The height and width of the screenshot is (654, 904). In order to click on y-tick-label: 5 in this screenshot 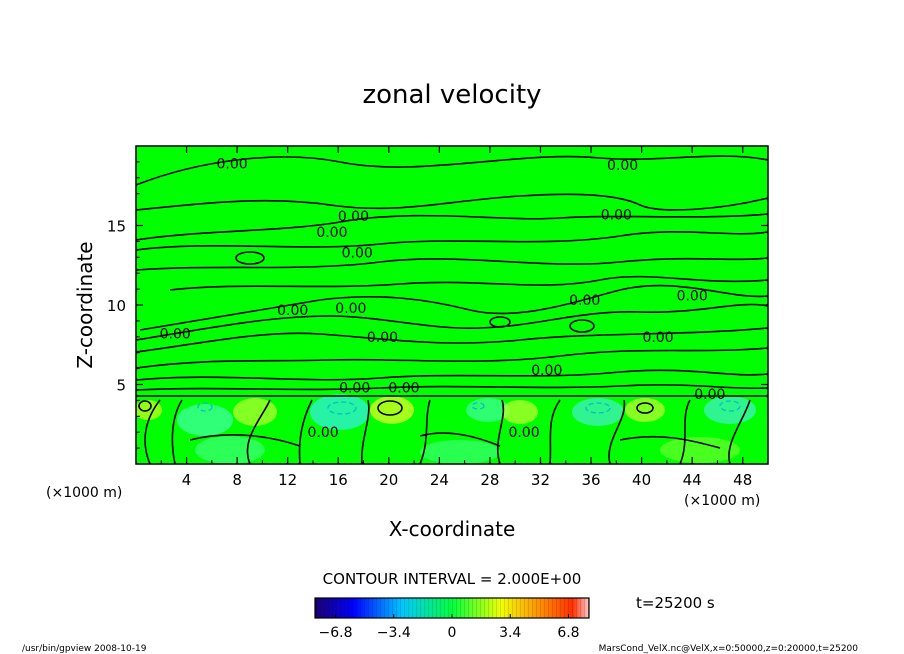, I will do `click(121, 386)`.